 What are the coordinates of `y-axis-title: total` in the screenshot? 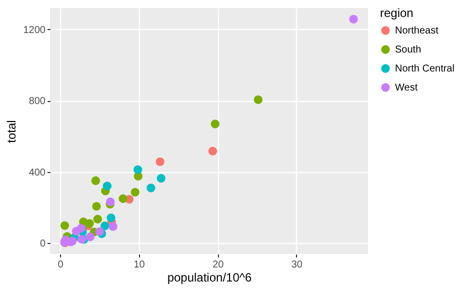 It's located at (11, 131).